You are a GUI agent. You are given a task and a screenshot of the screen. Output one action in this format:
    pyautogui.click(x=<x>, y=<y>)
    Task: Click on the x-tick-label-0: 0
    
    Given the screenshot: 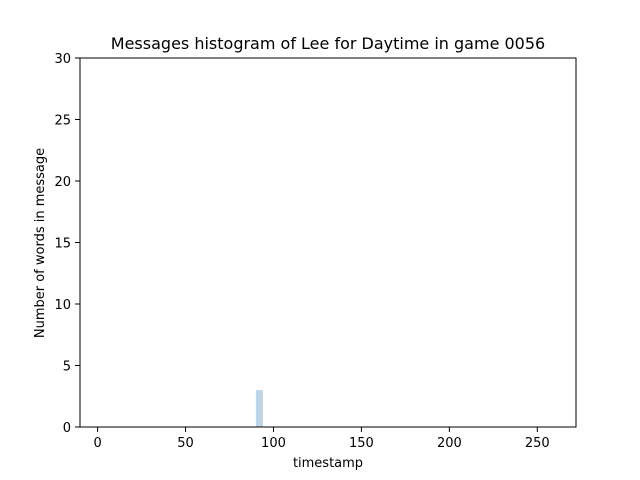 What is the action you would take?
    pyautogui.click(x=97, y=443)
    